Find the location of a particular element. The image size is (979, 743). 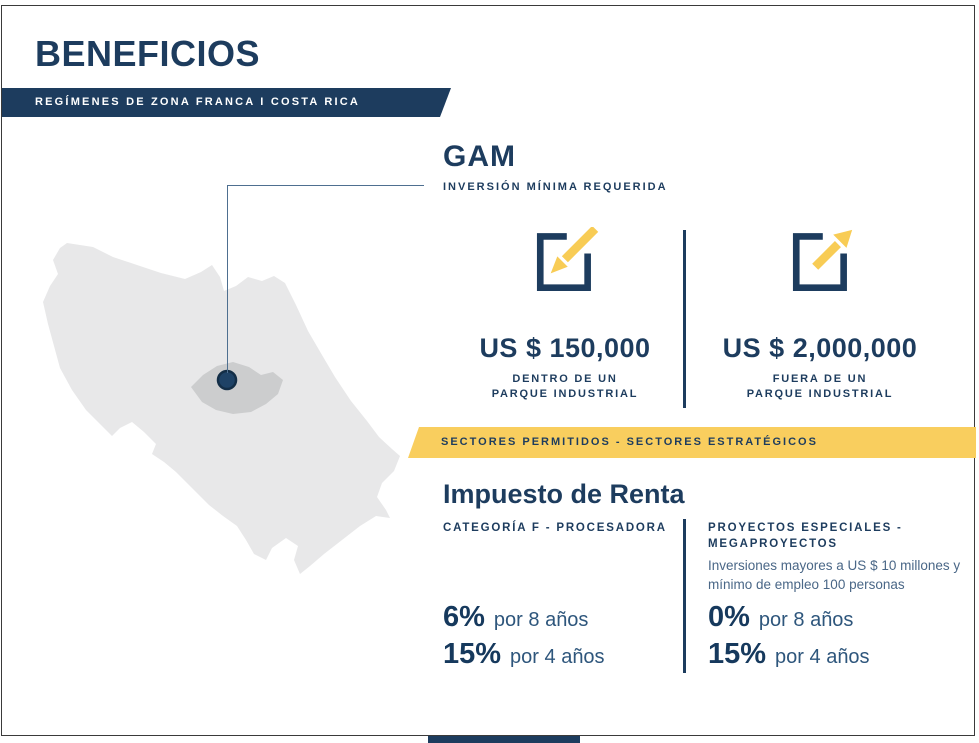

rate-value: 6% is located at coordinates (464, 617).